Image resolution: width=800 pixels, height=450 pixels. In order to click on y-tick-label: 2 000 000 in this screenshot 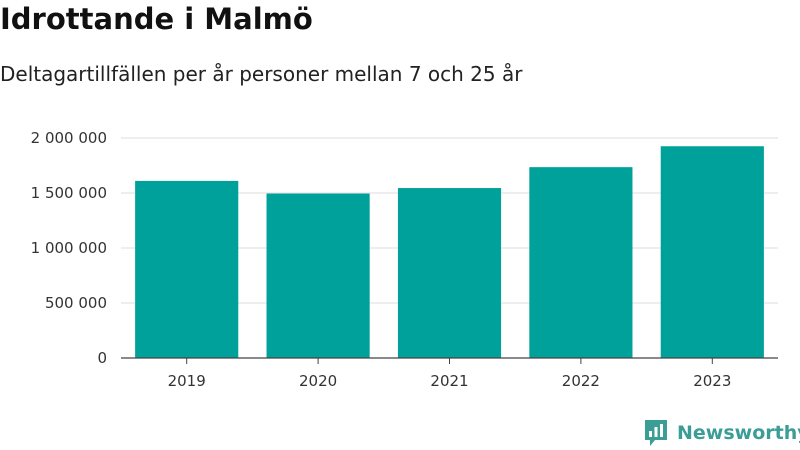, I will do `click(69, 138)`.